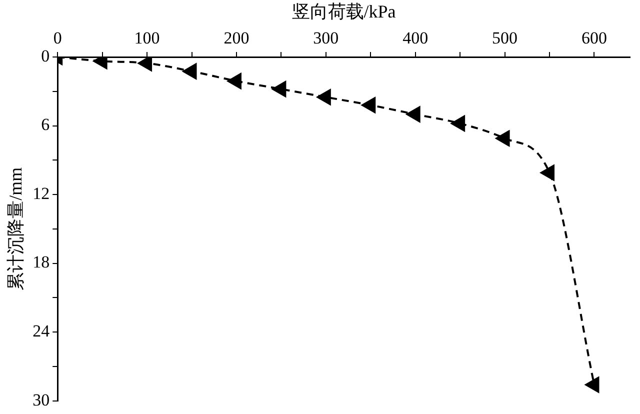 The height and width of the screenshot is (414, 640). What do you see at coordinates (594, 38) in the screenshot?
I see `x-tick-label: 600` at bounding box center [594, 38].